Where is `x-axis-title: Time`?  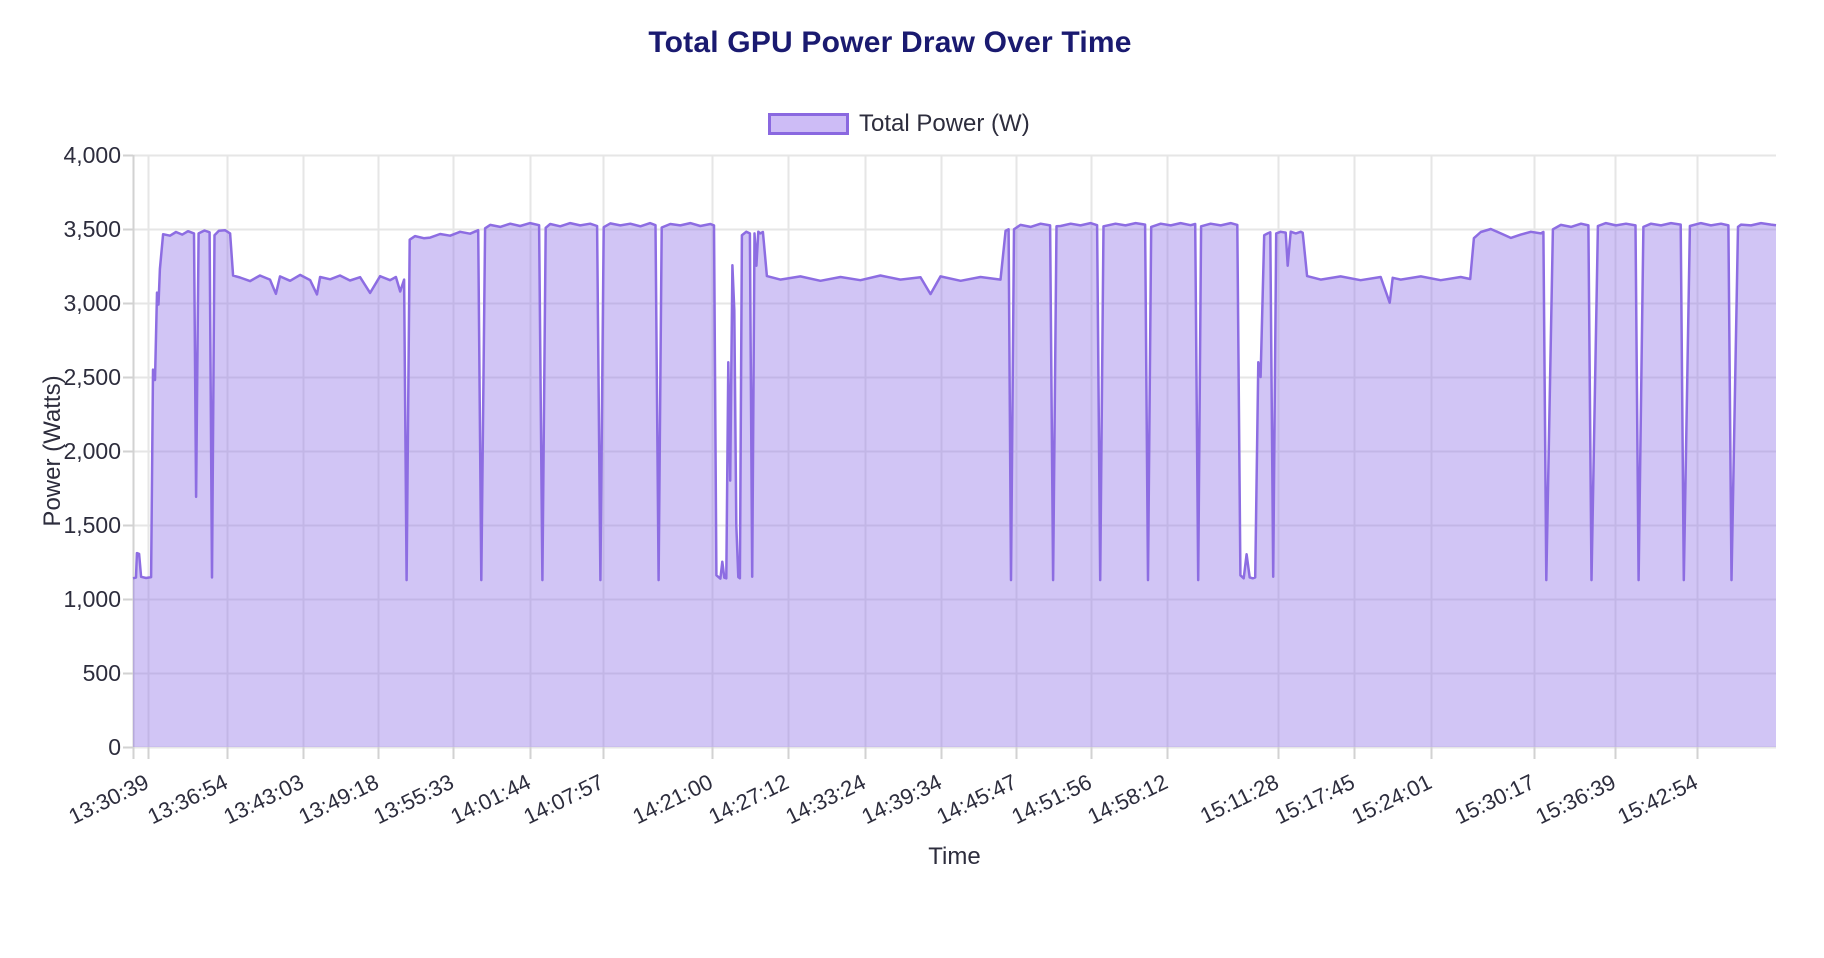 x-axis-title: Time is located at coordinates (954, 856).